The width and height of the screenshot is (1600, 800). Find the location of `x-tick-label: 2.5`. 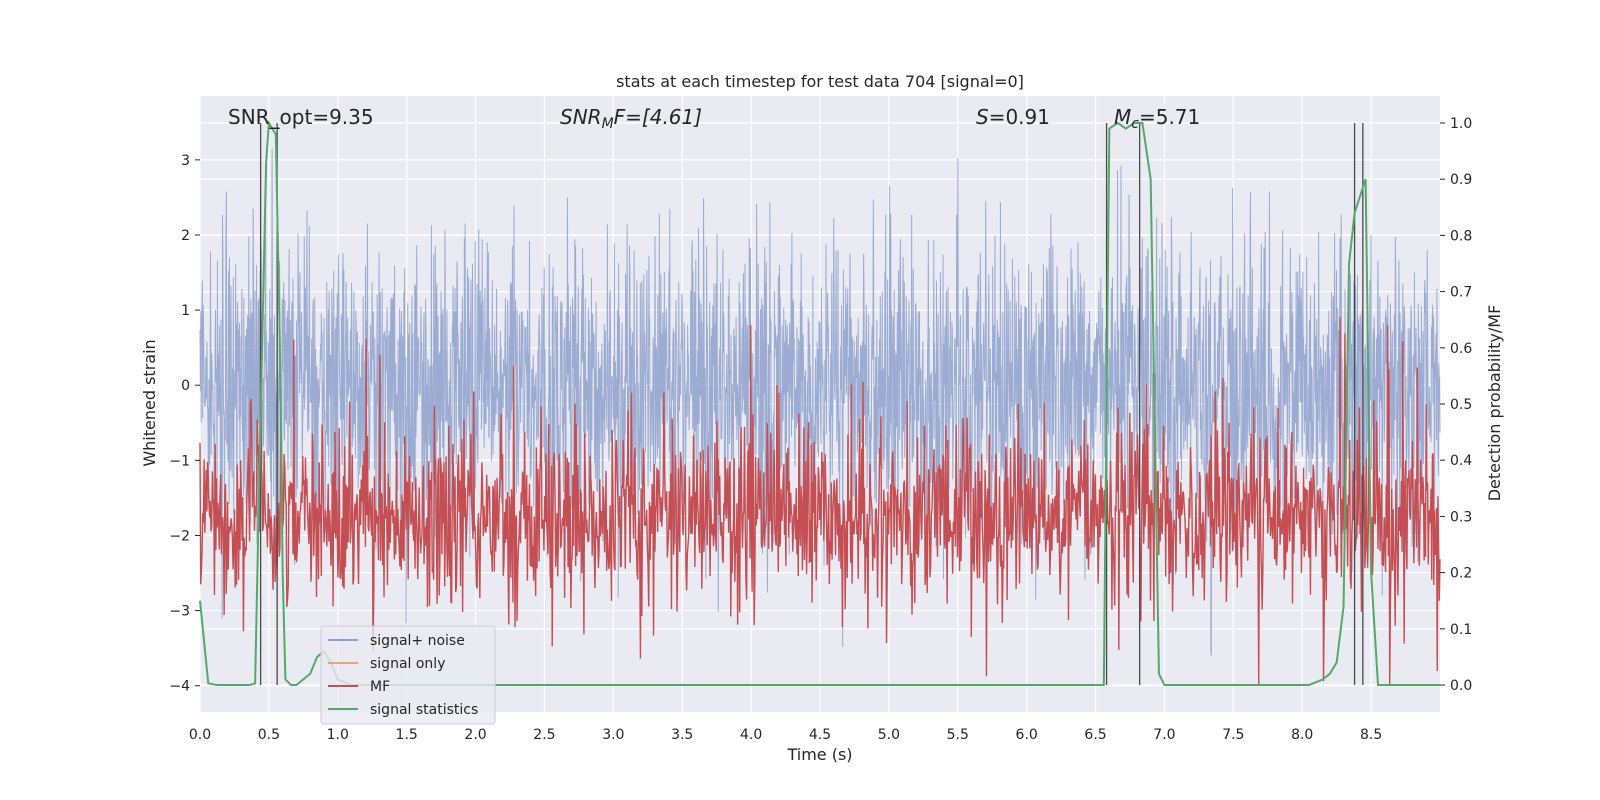

x-tick-label: 2.5 is located at coordinates (544, 735).